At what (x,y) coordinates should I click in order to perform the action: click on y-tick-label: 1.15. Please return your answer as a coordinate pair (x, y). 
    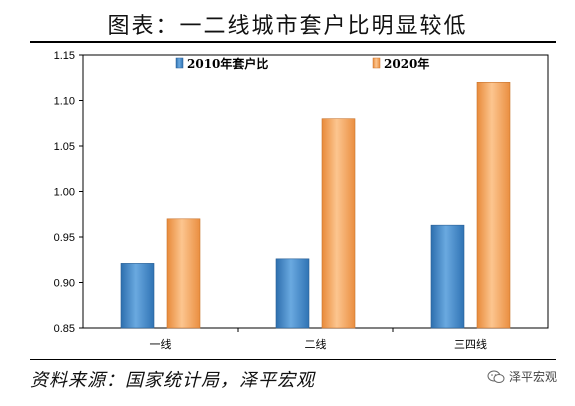
    Looking at the image, I should click on (64, 56).